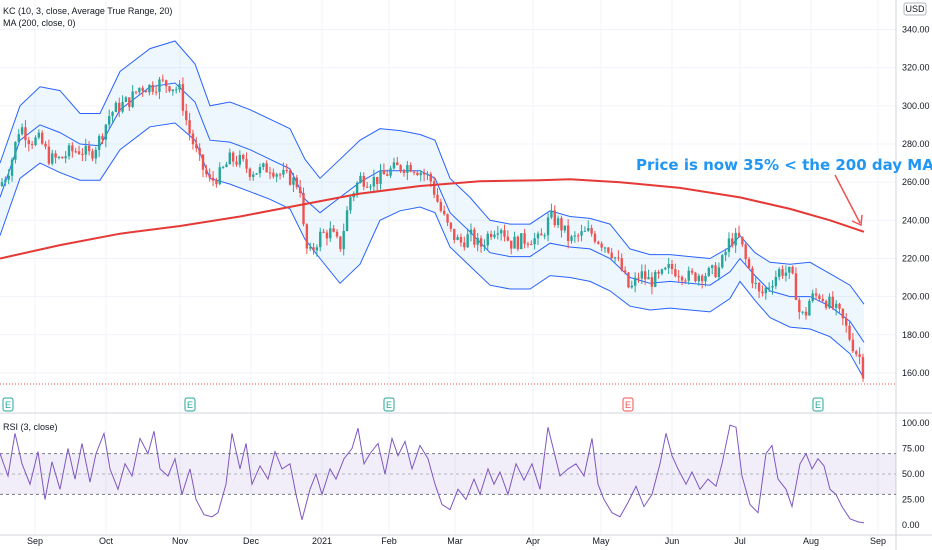  Describe the element at coordinates (601, 541) in the screenshot. I see `time-tick-label: May` at that location.